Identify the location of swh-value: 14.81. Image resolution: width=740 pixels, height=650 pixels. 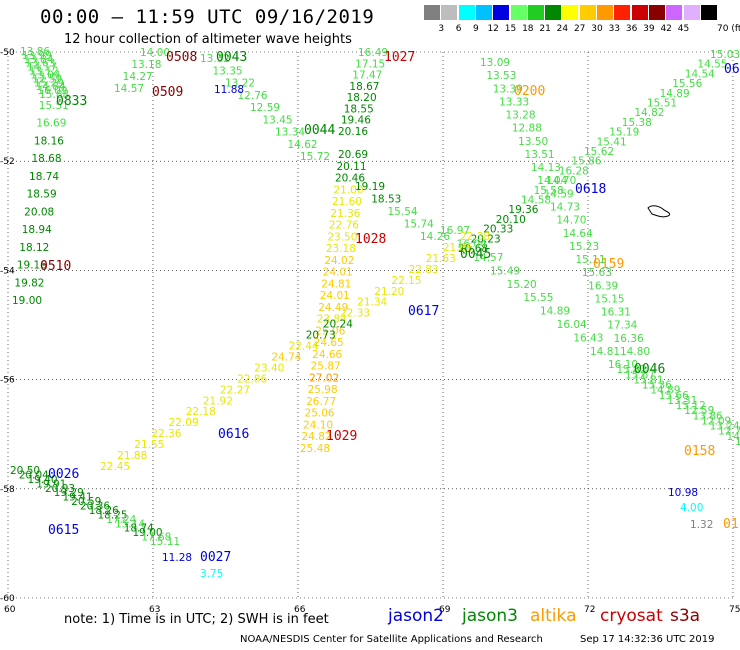
(605, 352).